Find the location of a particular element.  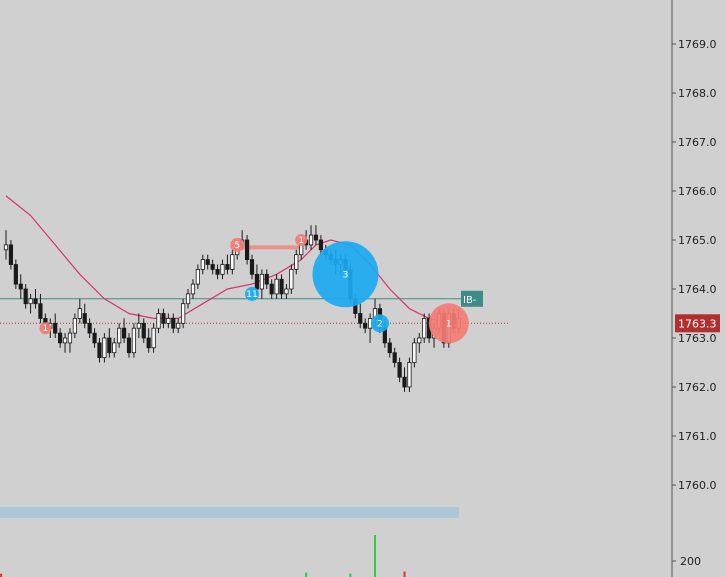

reference-tag is located at coordinates (472, 298).